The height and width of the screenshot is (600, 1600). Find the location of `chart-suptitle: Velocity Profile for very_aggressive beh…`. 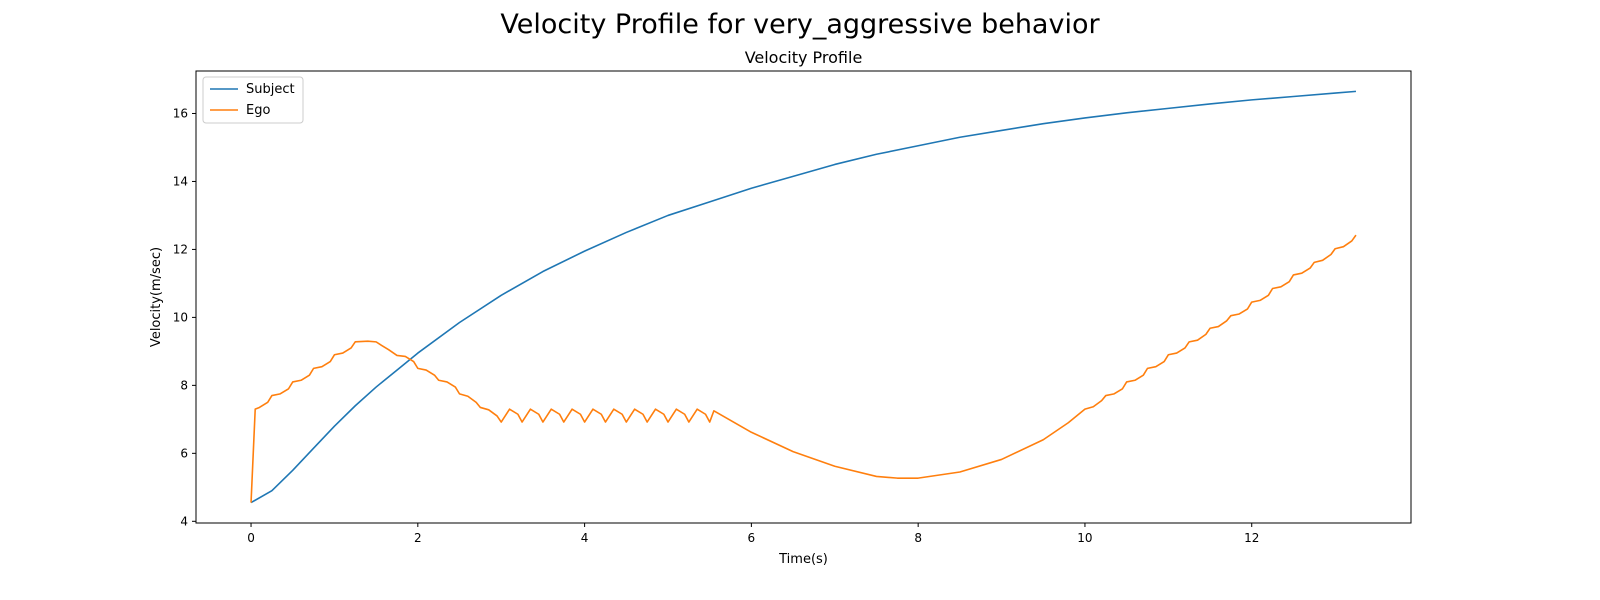

chart-suptitle: Velocity Profile for very_aggressive beh… is located at coordinates (800, 24).